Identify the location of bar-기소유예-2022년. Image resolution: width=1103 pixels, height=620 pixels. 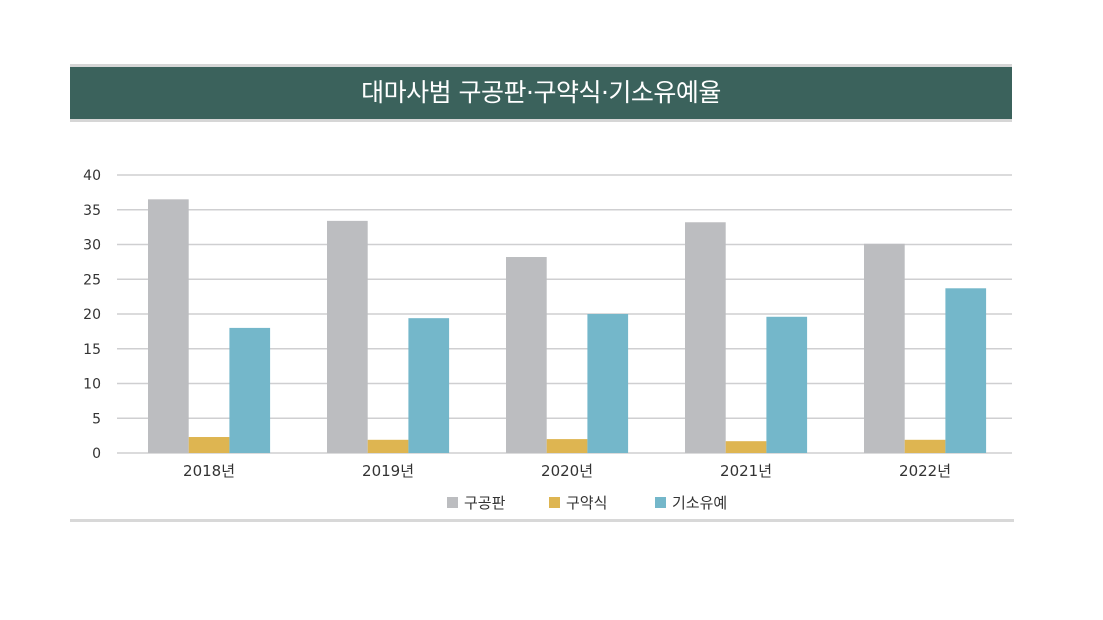
(966, 370).